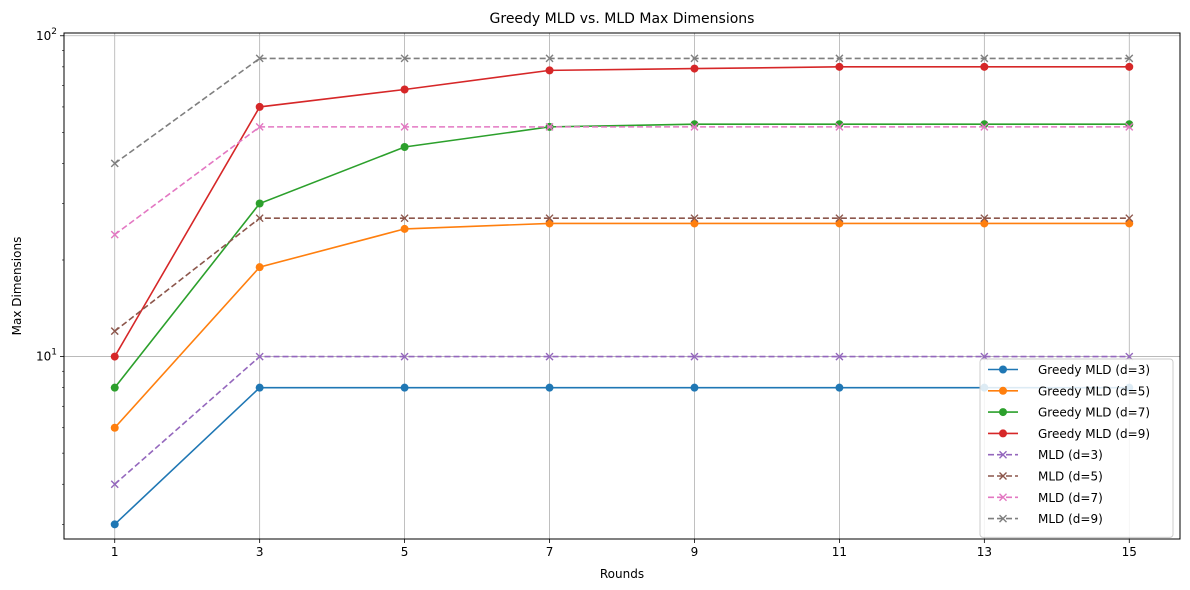 Image resolution: width=1190 pixels, height=590 pixels. I want to click on legend-item: Greedy MLD (d=3), so click(1069, 370).